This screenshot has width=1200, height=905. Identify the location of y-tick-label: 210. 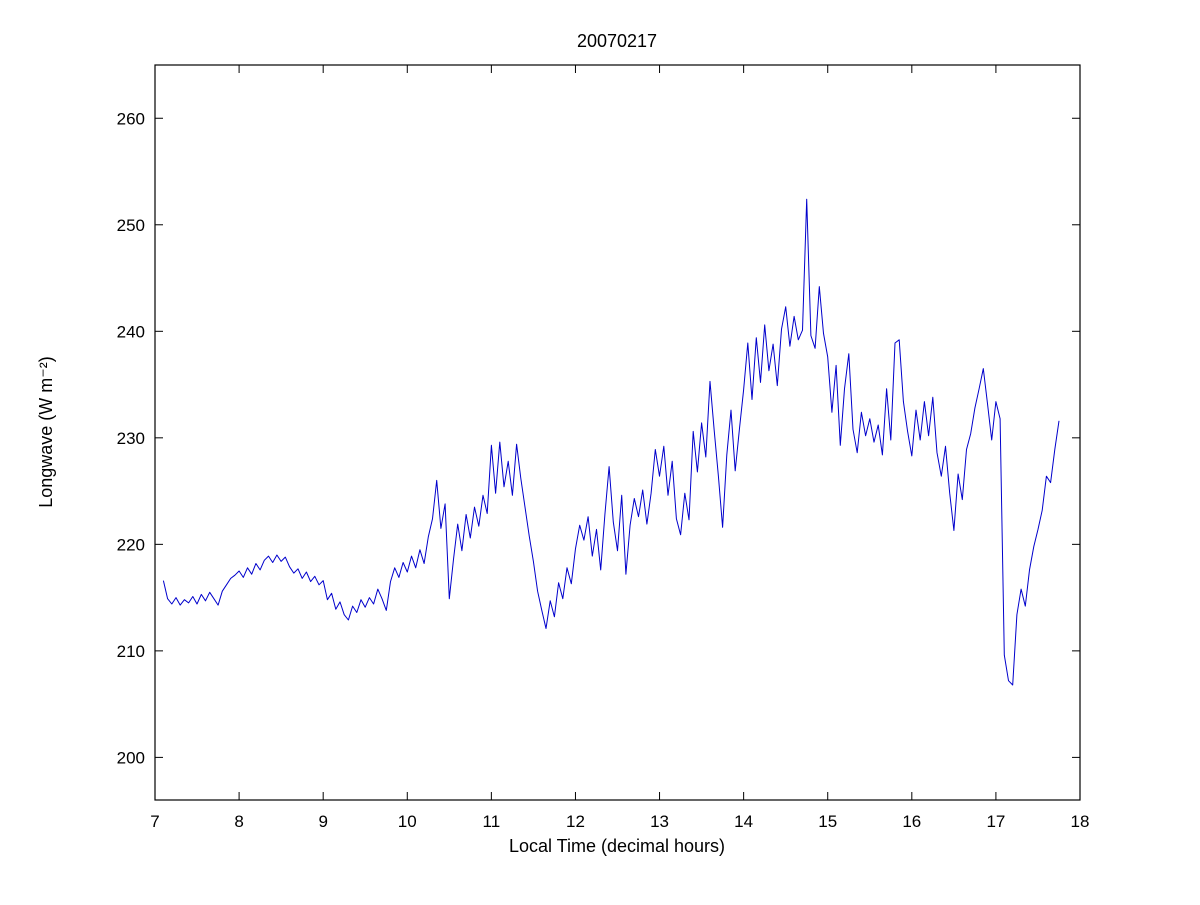
(131, 651).